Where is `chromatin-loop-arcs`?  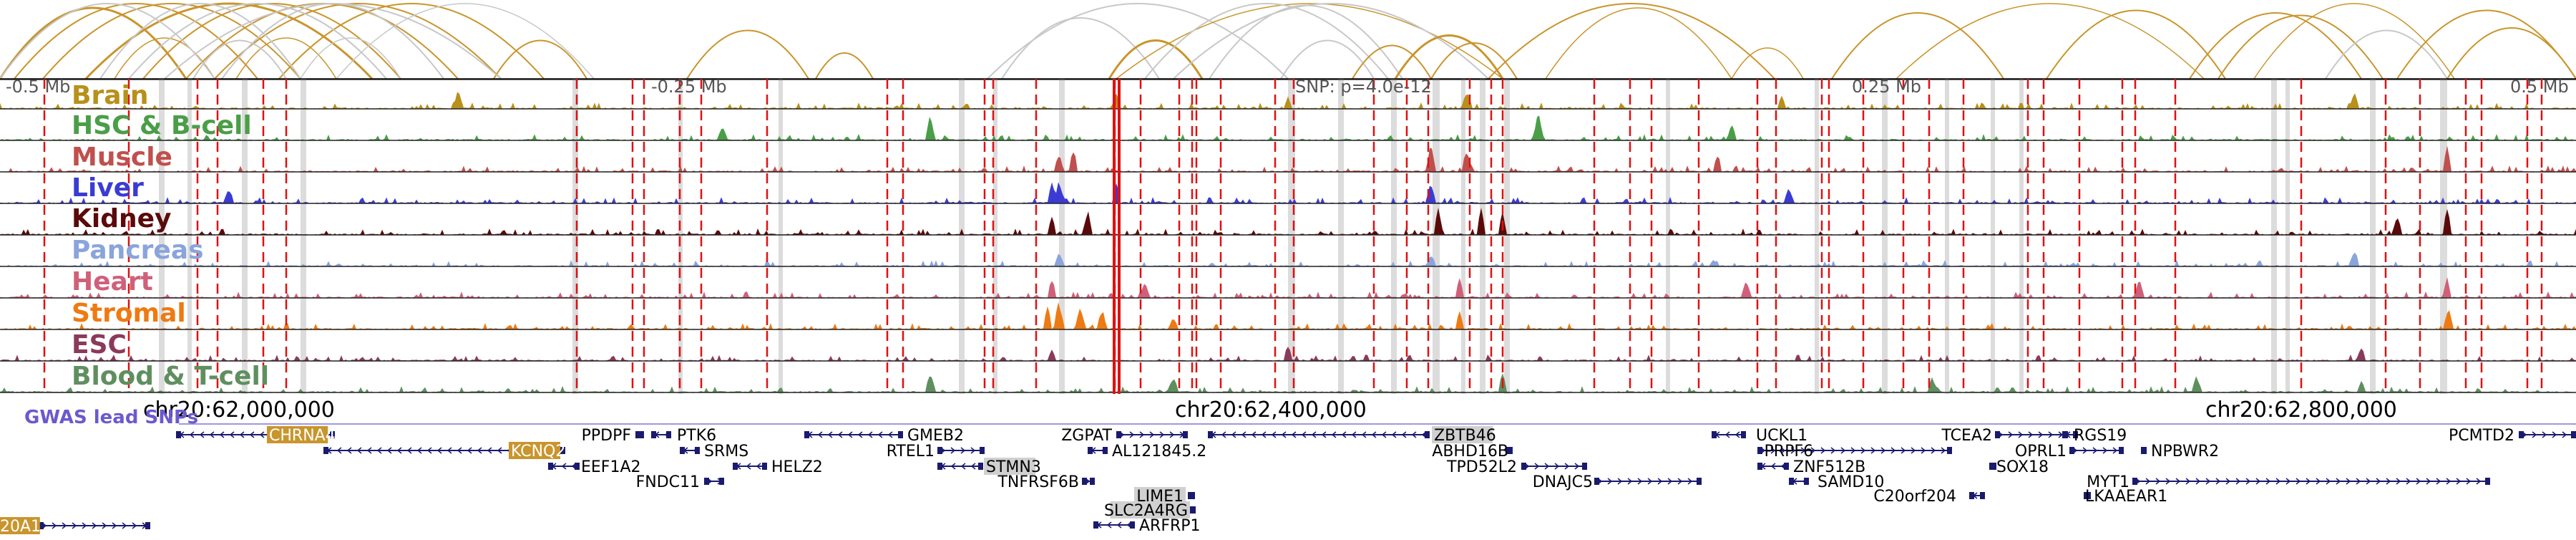 chromatin-loop-arcs is located at coordinates (1288, 41).